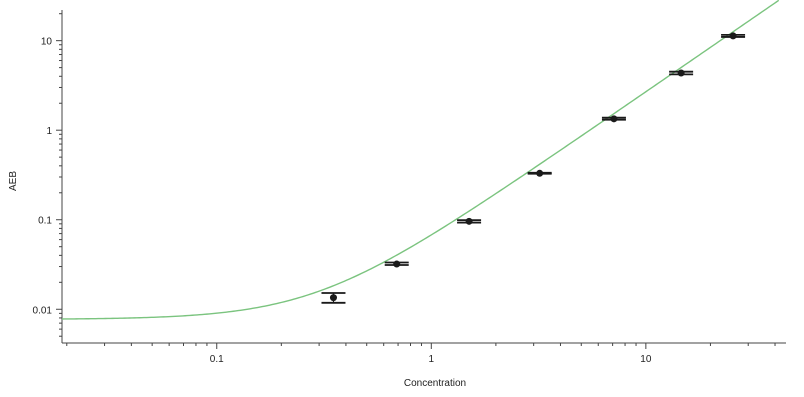 This screenshot has width=804, height=397. What do you see at coordinates (432, 359) in the screenshot?
I see `x-tick-label: 1` at bounding box center [432, 359].